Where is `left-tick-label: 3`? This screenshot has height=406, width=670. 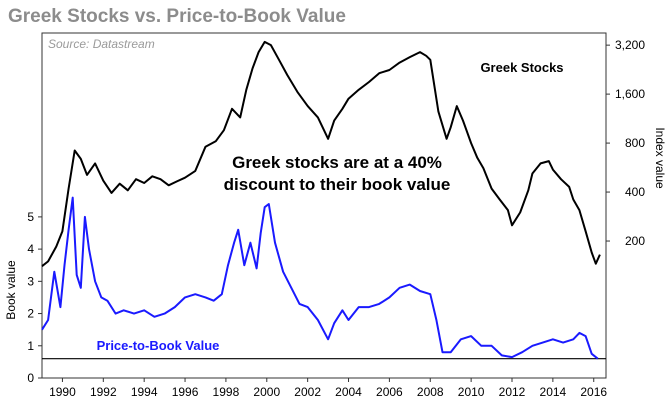
left-tick-label: 3 is located at coordinates (30, 281).